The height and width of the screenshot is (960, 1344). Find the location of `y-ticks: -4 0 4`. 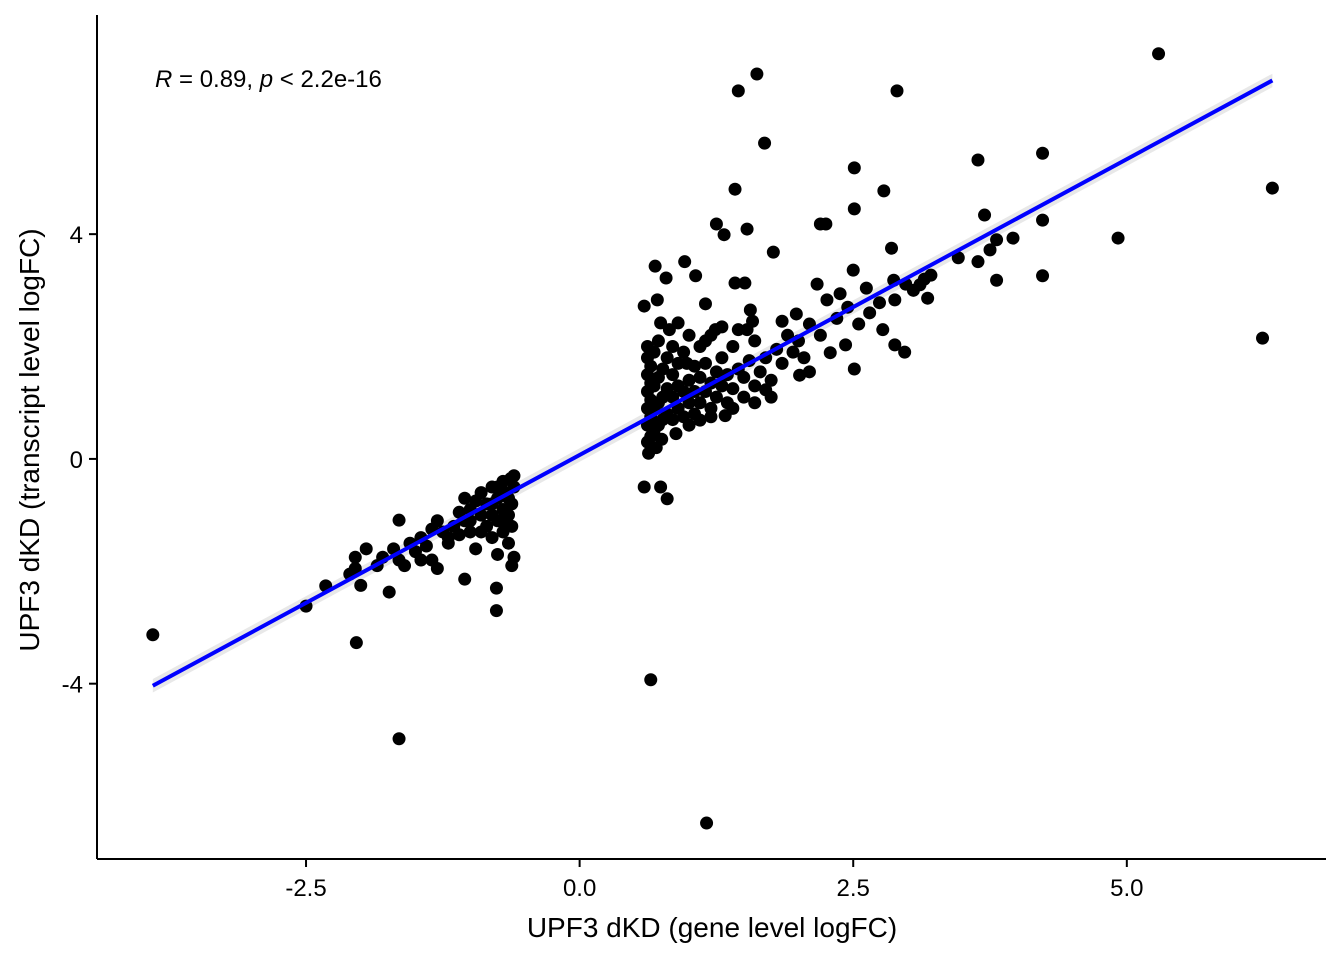

y-ticks: -4 0 4 is located at coordinates (79, 460).